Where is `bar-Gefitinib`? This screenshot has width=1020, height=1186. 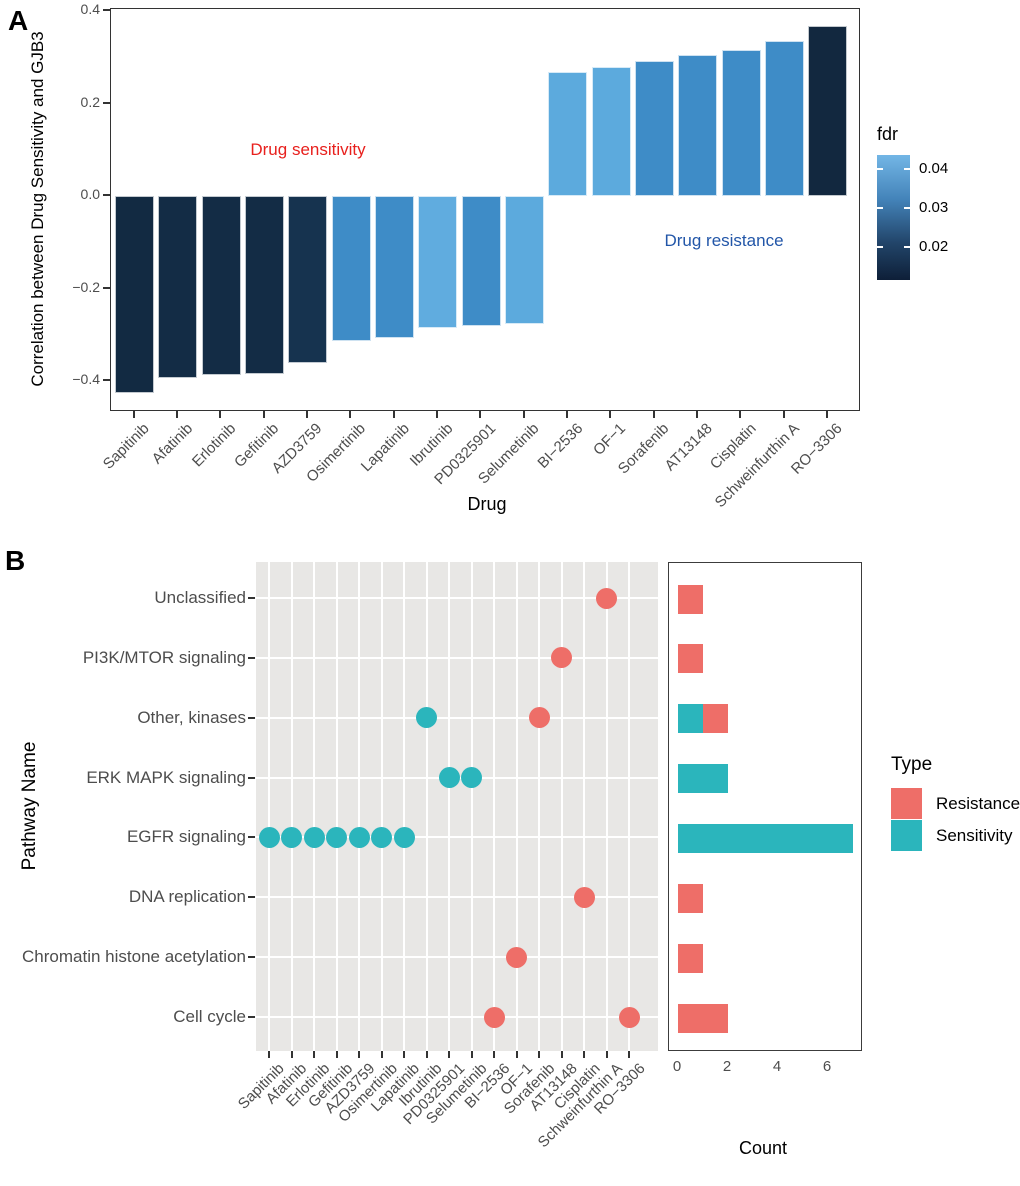
bar-Gefitinib is located at coordinates (265, 285).